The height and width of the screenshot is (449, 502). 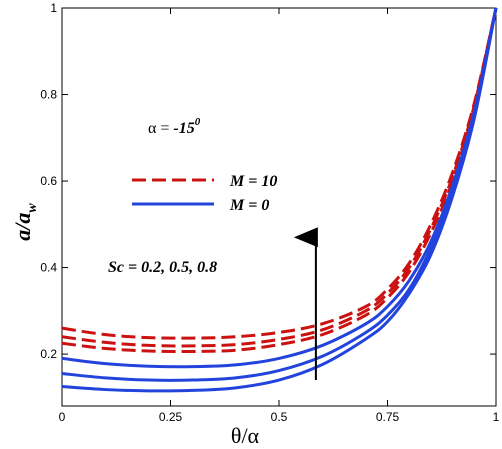 What do you see at coordinates (62, 417) in the screenshot?
I see `x-tick-label: 0` at bounding box center [62, 417].